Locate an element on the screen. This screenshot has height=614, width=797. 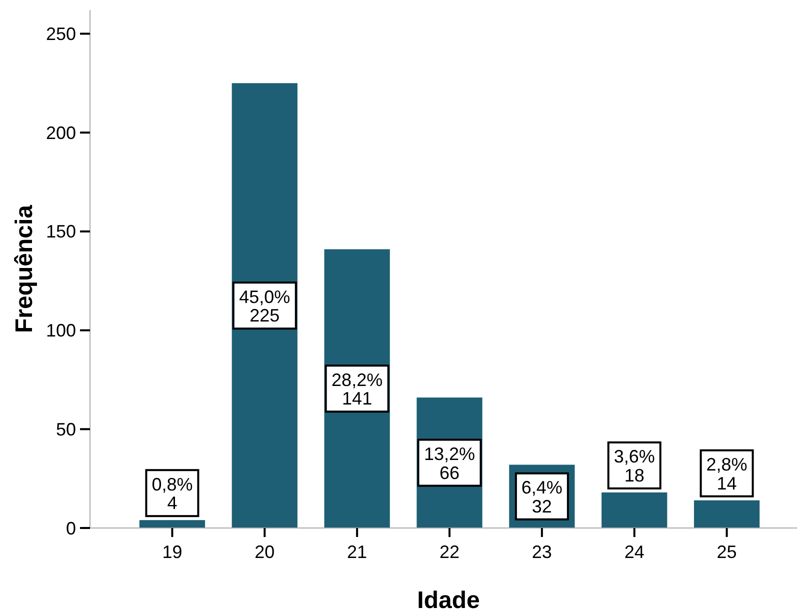
data-label: 6,4% 32 is located at coordinates (541, 497).